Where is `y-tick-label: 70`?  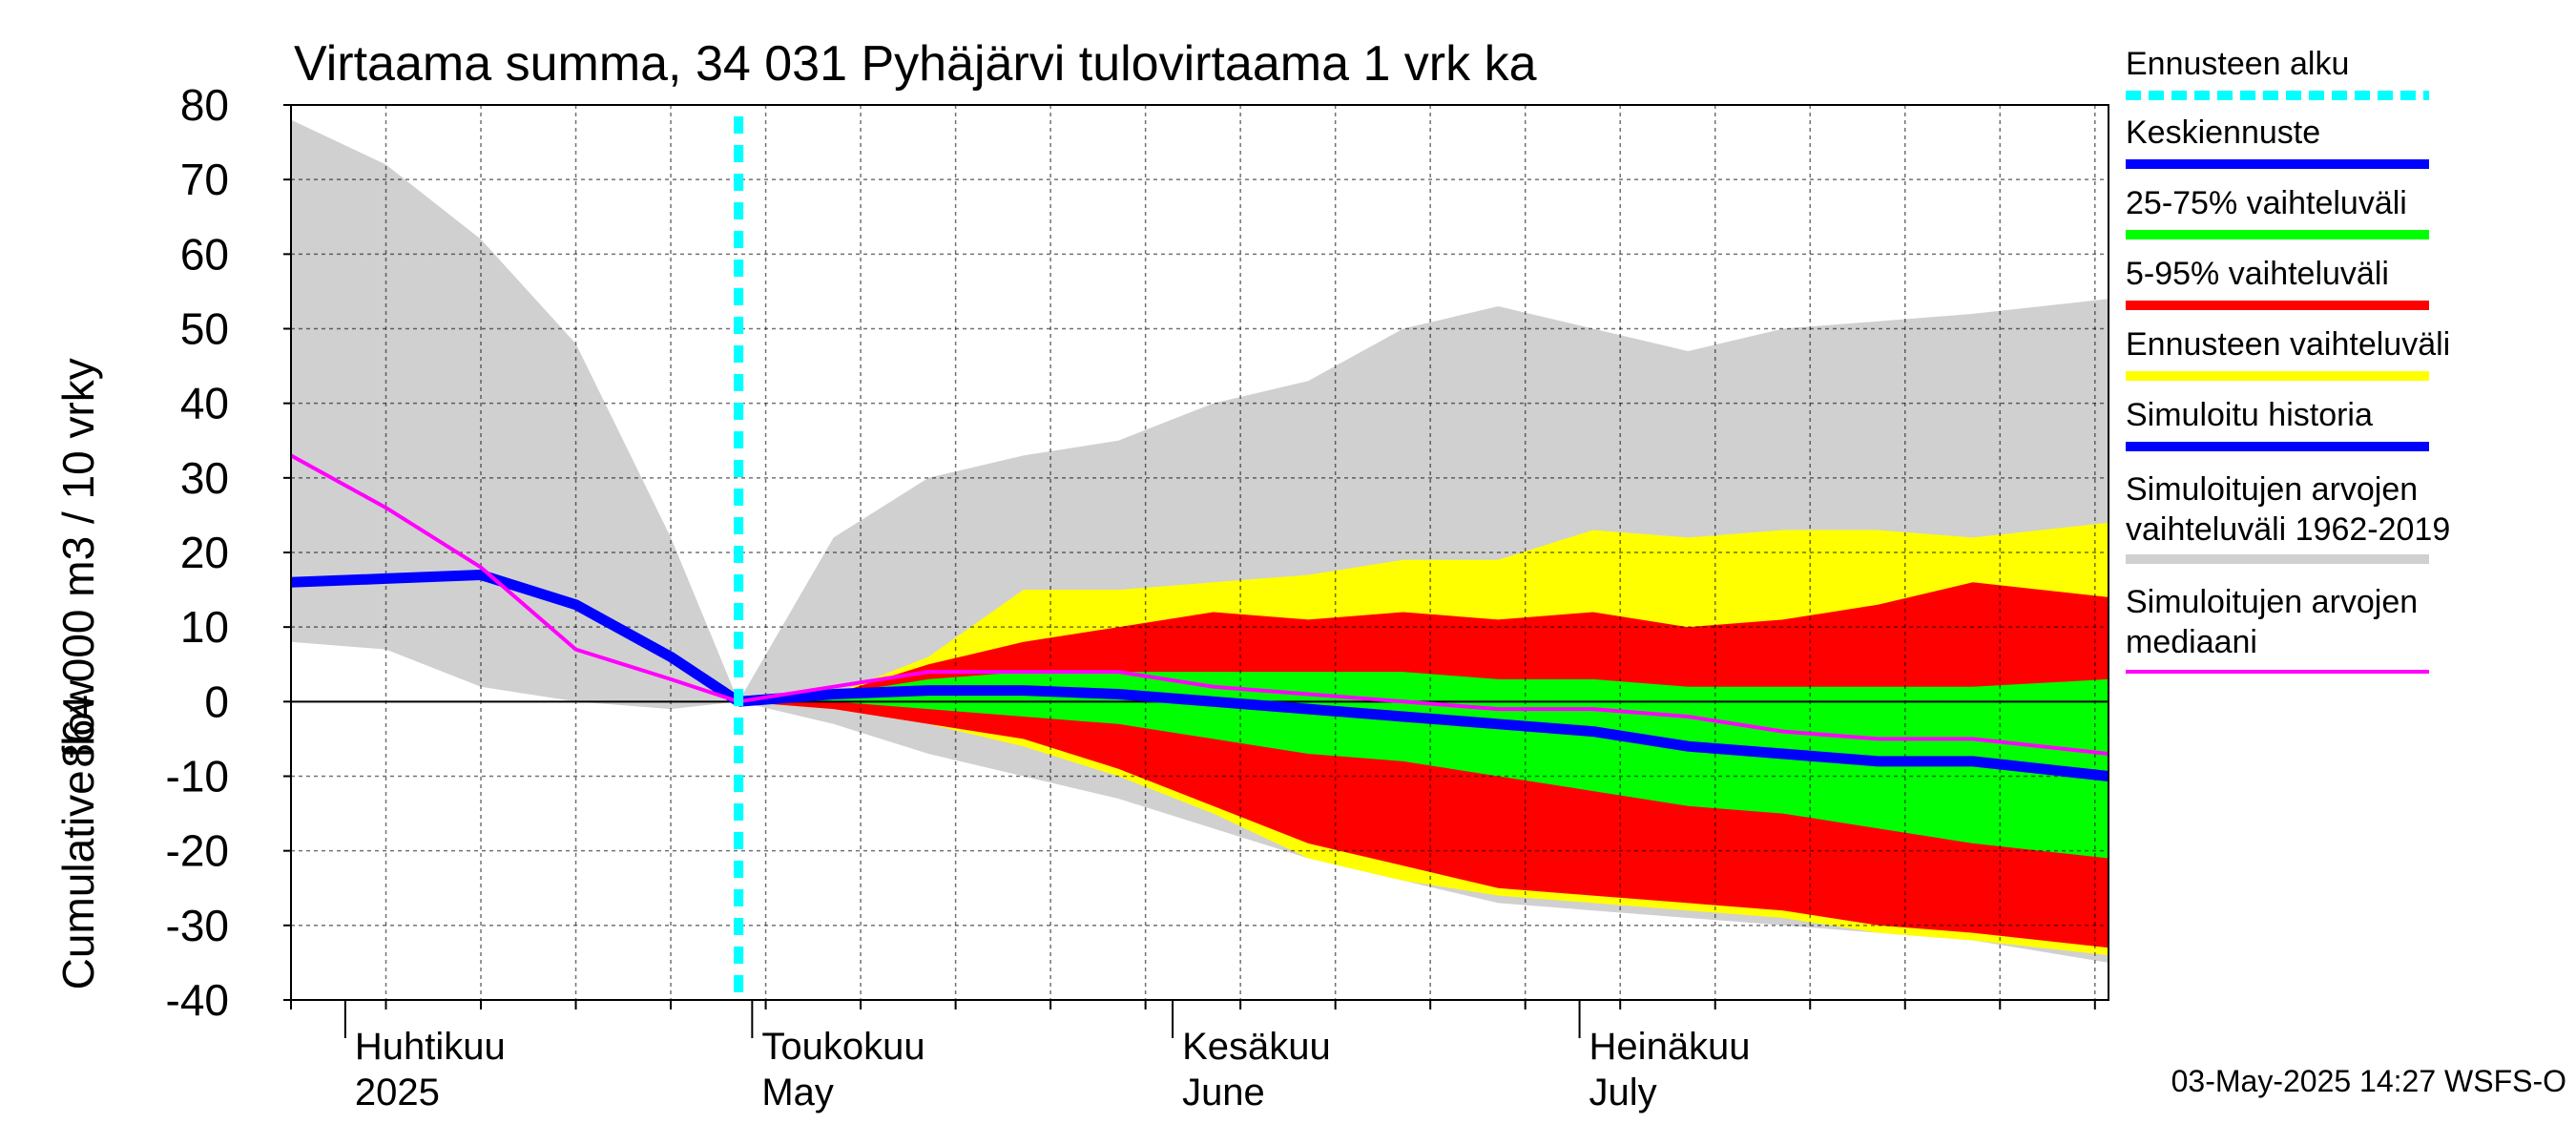 y-tick-label: 70 is located at coordinates (204, 179).